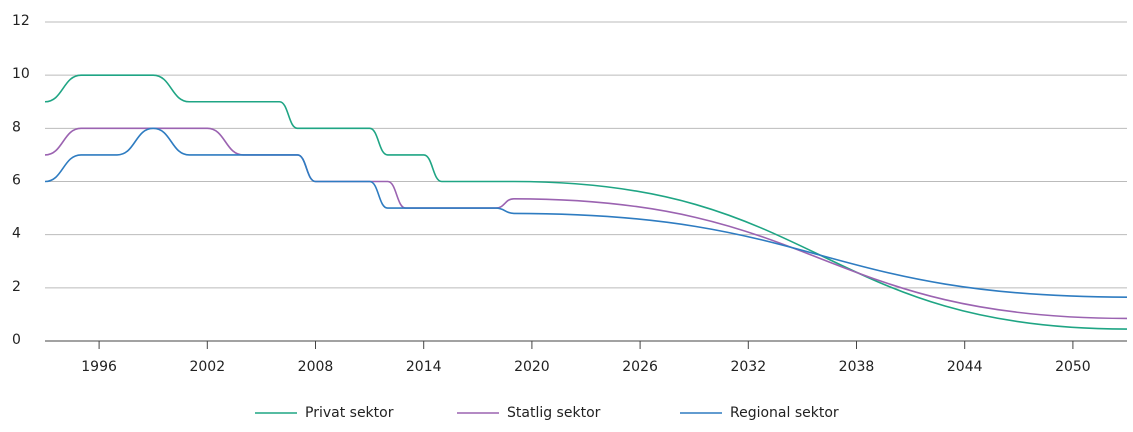 This screenshot has width=1133, height=432. I want to click on x-tick-label: 2002, so click(207, 367).